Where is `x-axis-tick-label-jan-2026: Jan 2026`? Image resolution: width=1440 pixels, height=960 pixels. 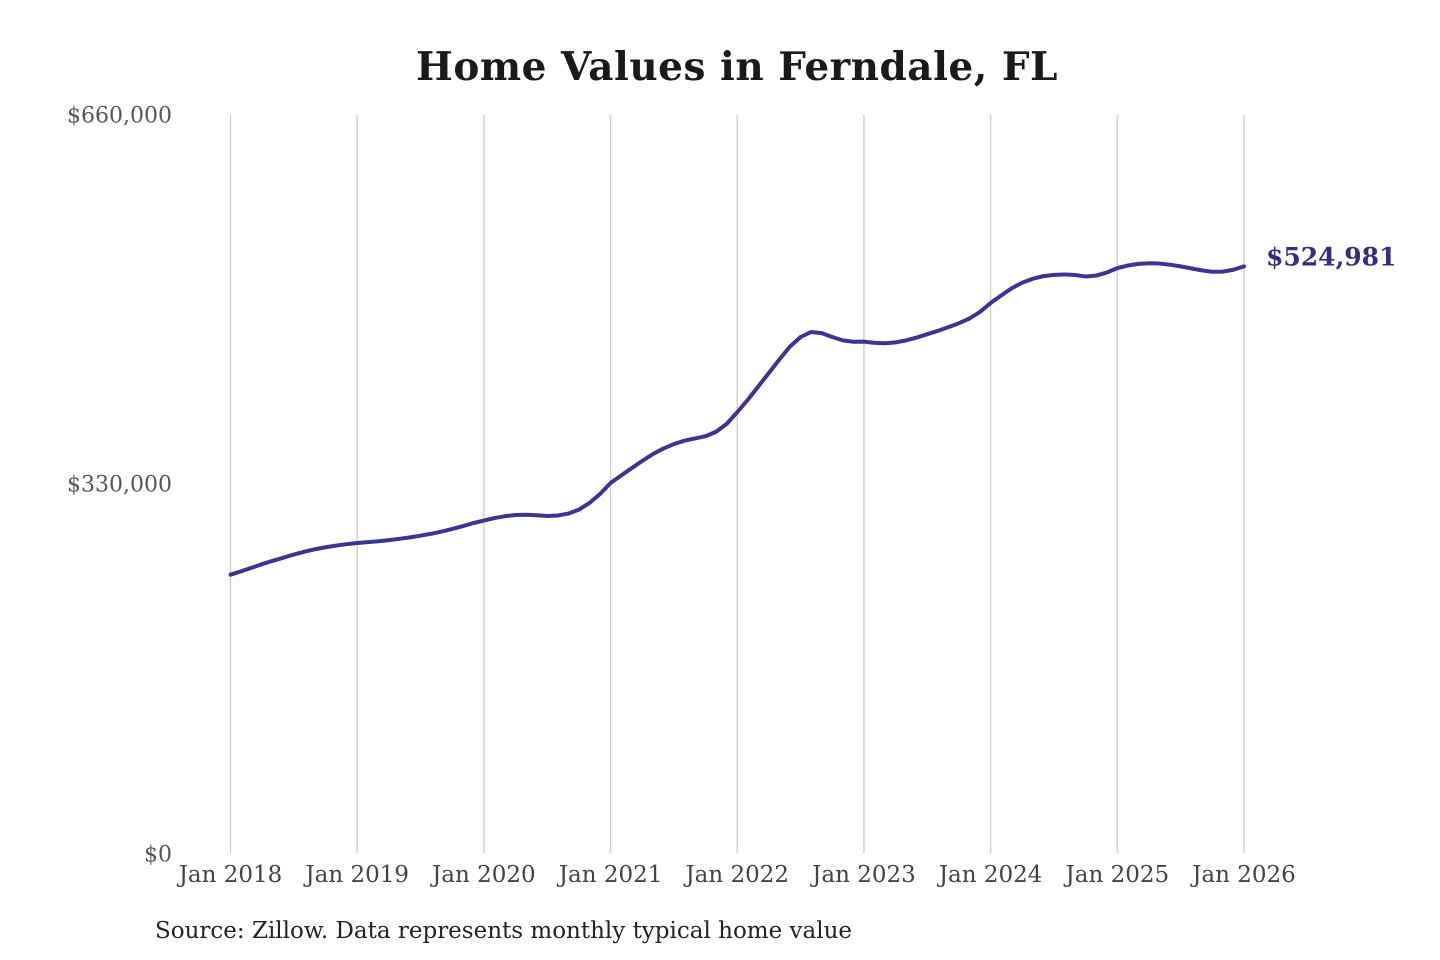 x-axis-tick-label-jan-2026: Jan 2026 is located at coordinates (1244, 875).